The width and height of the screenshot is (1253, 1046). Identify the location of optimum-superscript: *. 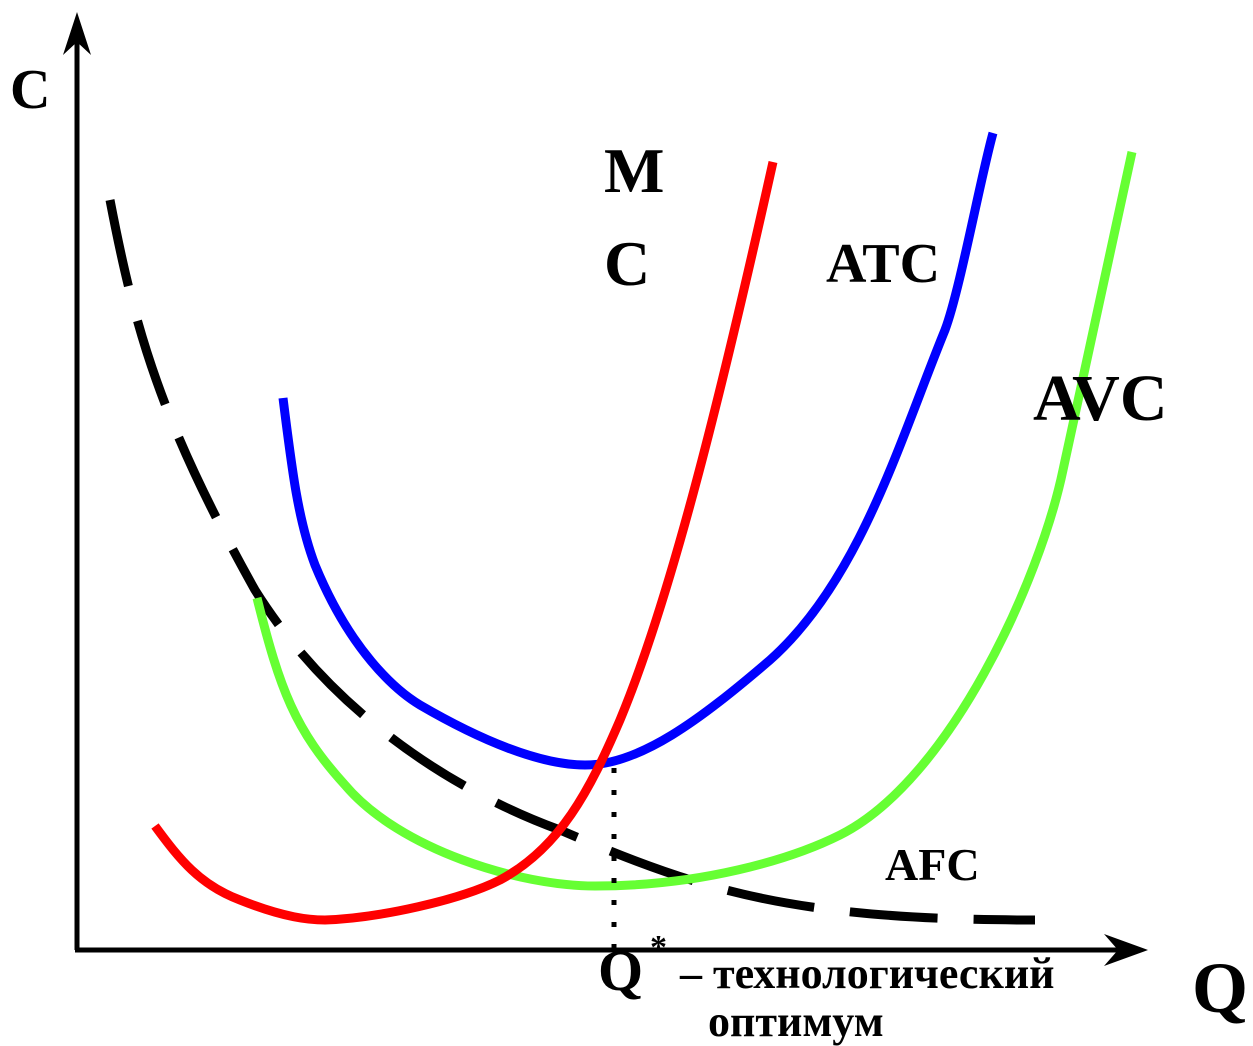
(658, 947).